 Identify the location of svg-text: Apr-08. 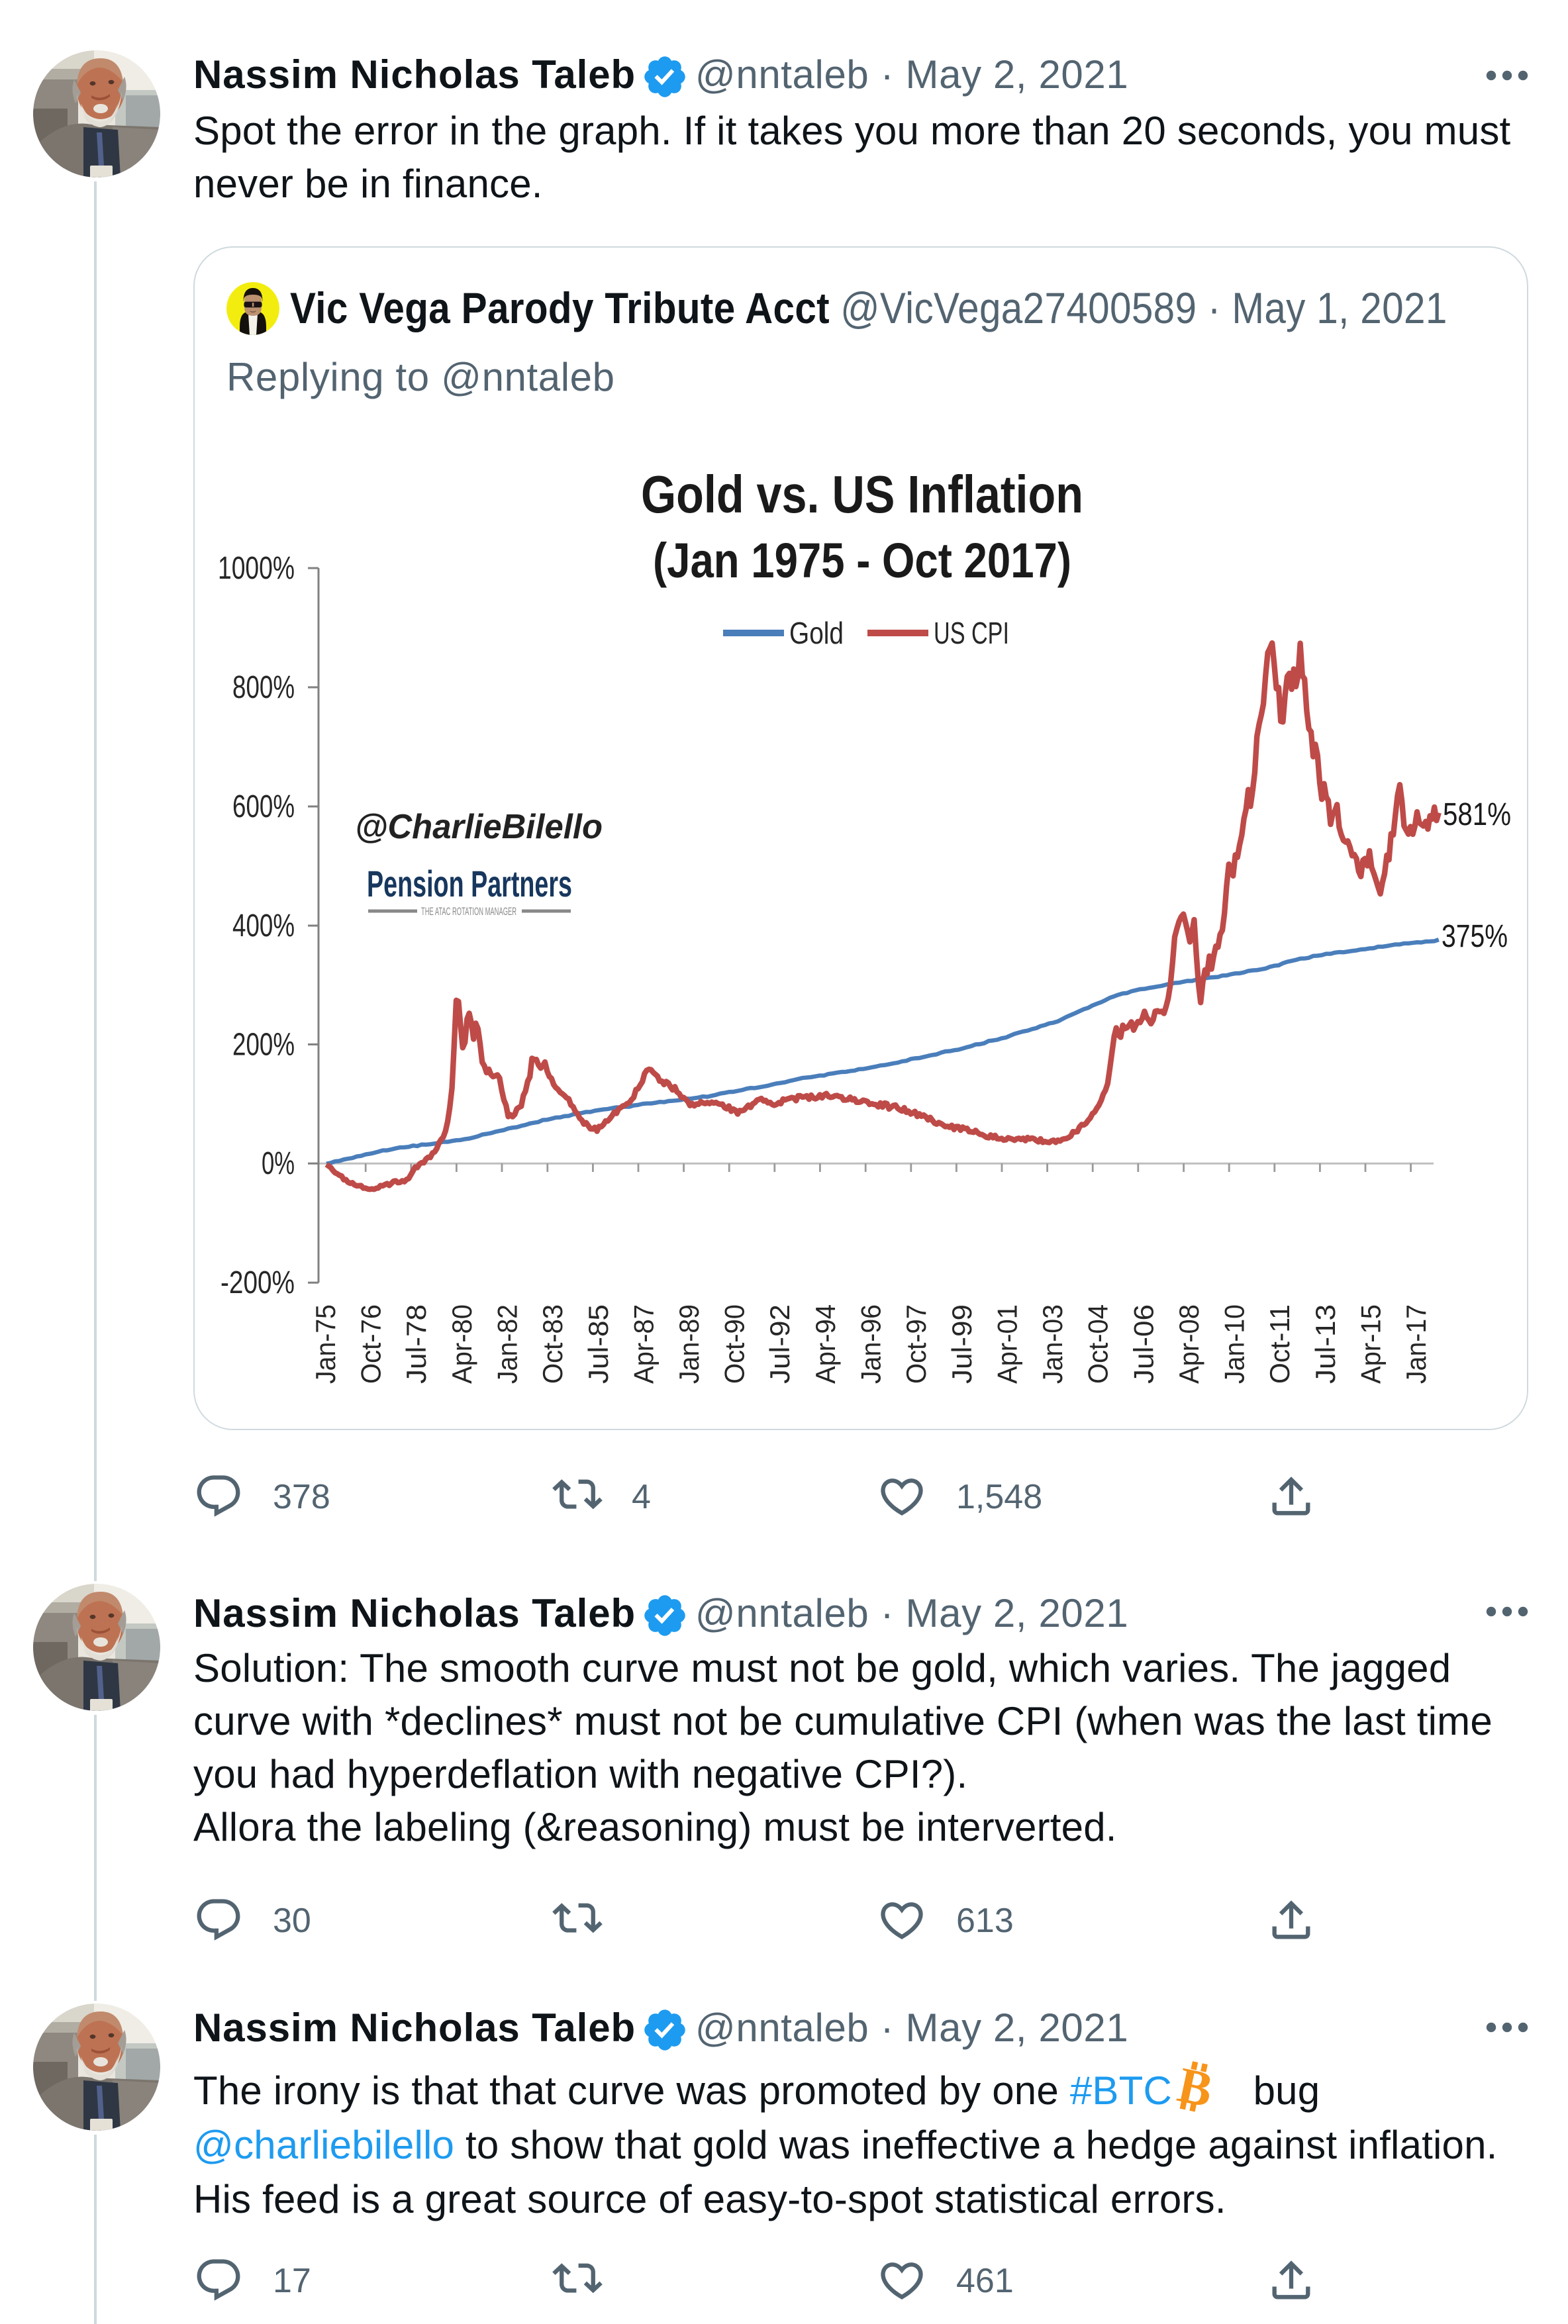
(1188, 1344).